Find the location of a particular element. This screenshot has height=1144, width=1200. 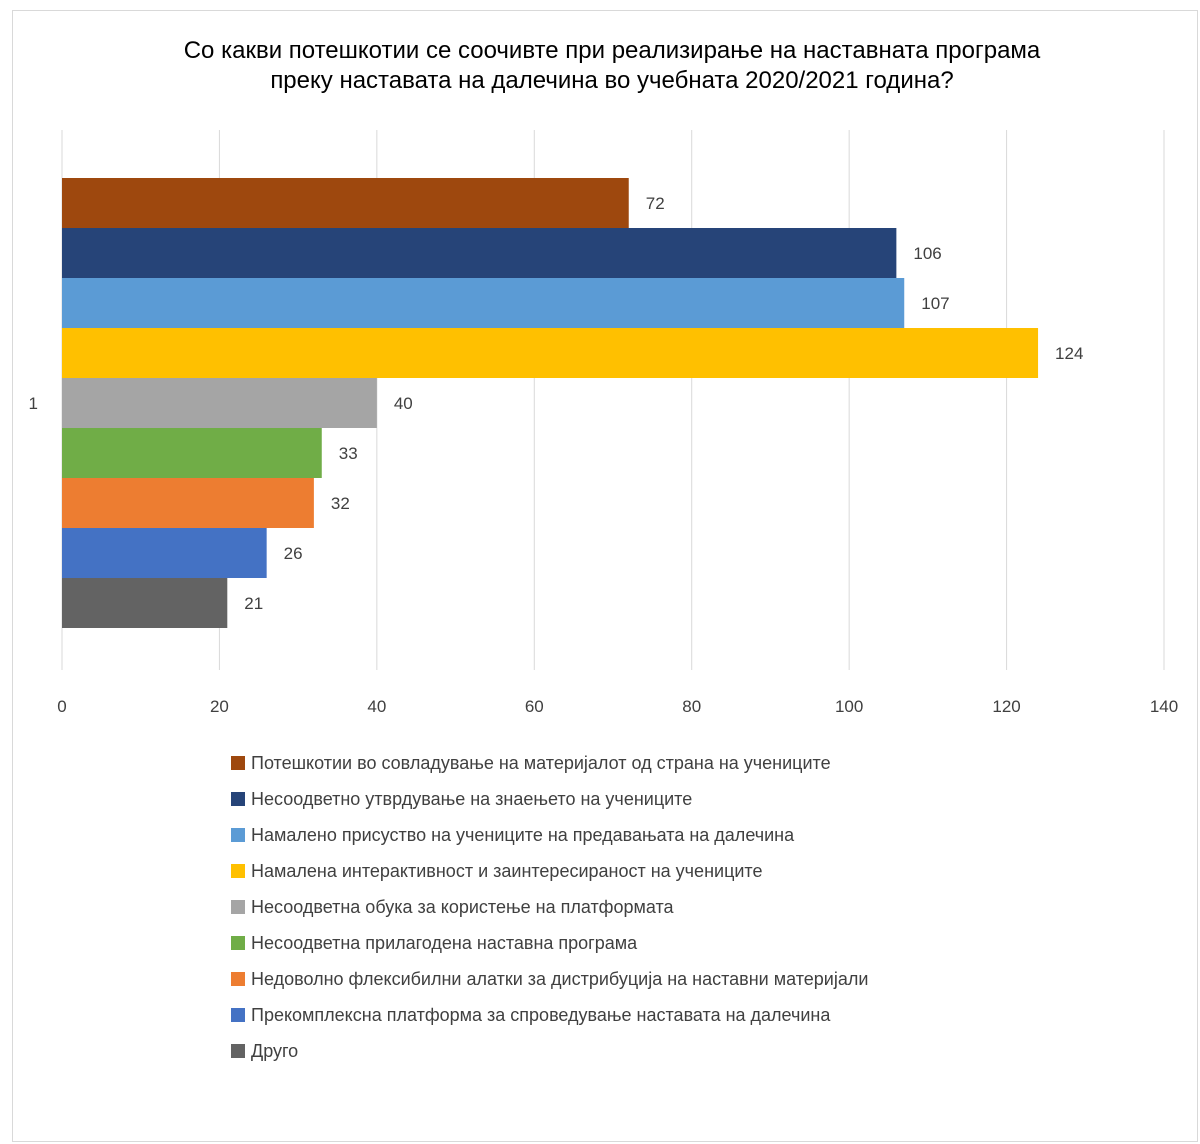

legend-label: Друго is located at coordinates (275, 1050).